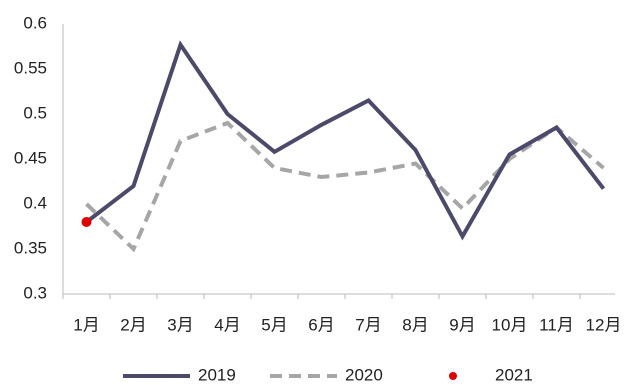 This screenshot has width=627, height=385. I want to click on y-tick-label: 0.45, so click(30, 157).